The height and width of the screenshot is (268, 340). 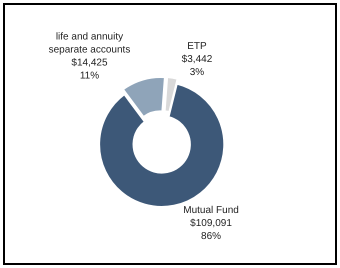 What do you see at coordinates (89, 69) in the screenshot?
I see `data-label: $14,425 11%` at bounding box center [89, 69].